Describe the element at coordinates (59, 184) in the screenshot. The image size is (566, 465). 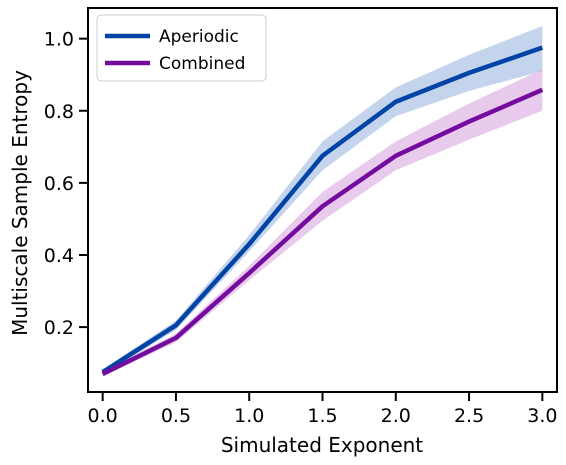
I see `y-tick-label: 0.6` at that location.